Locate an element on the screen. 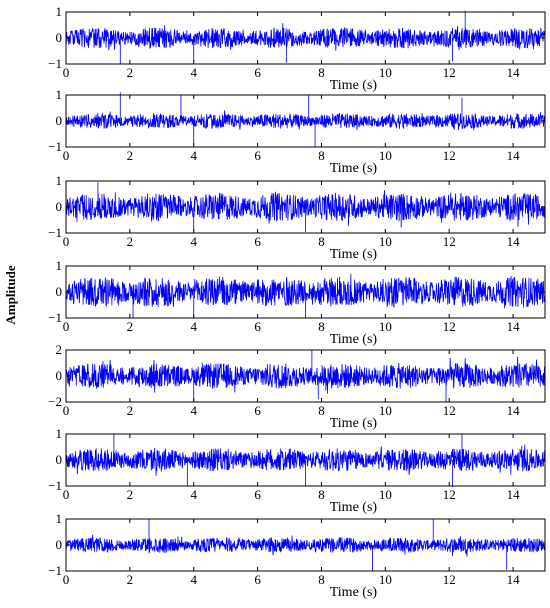 This screenshot has height=608, width=550. shared-y-axis-label: Amplitude is located at coordinates (10, 294).